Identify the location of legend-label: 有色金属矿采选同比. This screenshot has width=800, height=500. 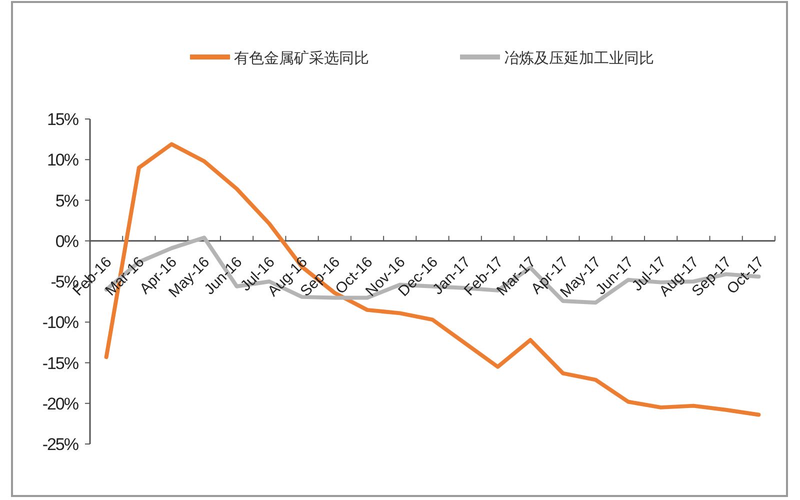
(301, 58).